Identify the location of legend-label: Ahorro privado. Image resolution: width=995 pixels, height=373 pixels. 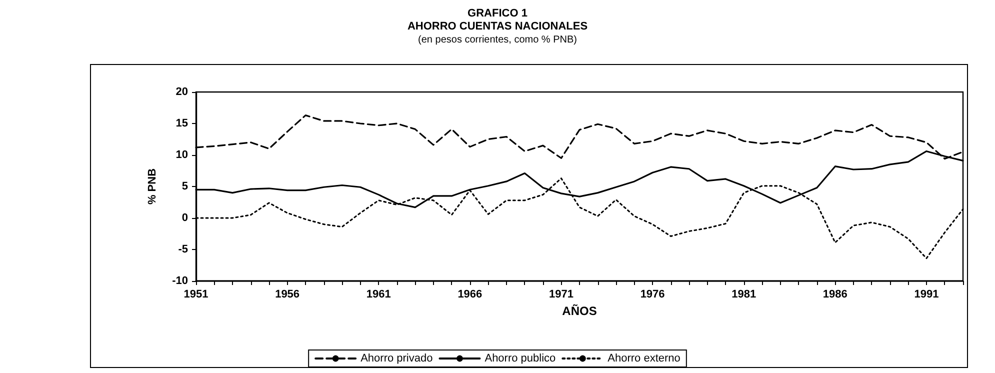
(396, 358).